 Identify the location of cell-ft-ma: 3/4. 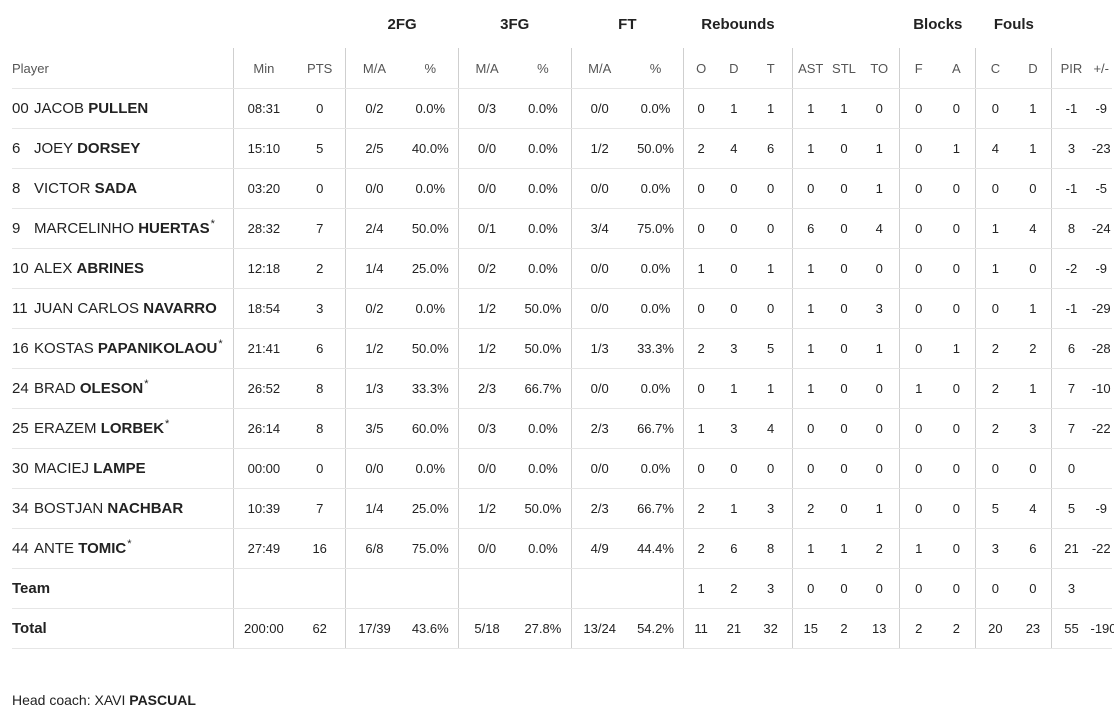
(599, 228).